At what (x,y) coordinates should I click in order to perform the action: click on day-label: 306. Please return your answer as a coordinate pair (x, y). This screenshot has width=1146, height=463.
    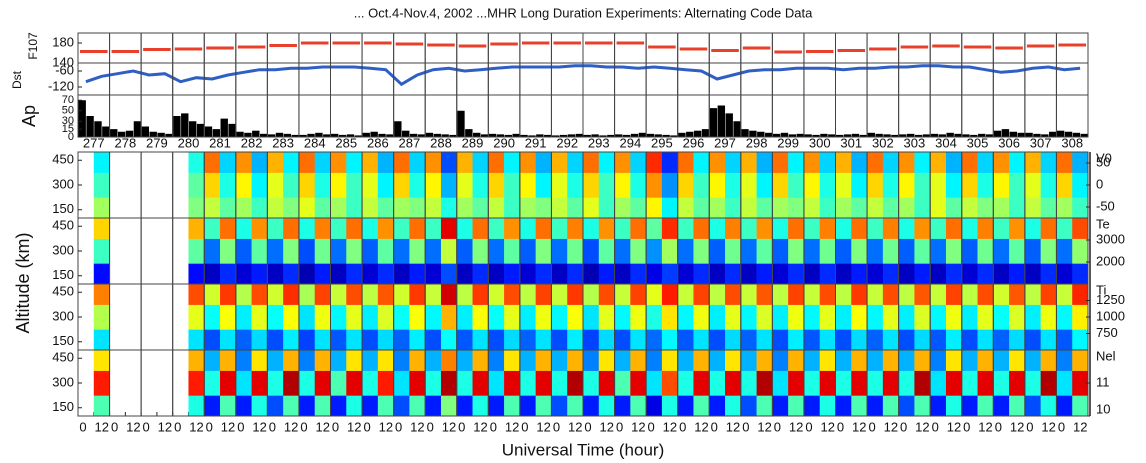
    Looking at the image, I should click on (1009, 142).